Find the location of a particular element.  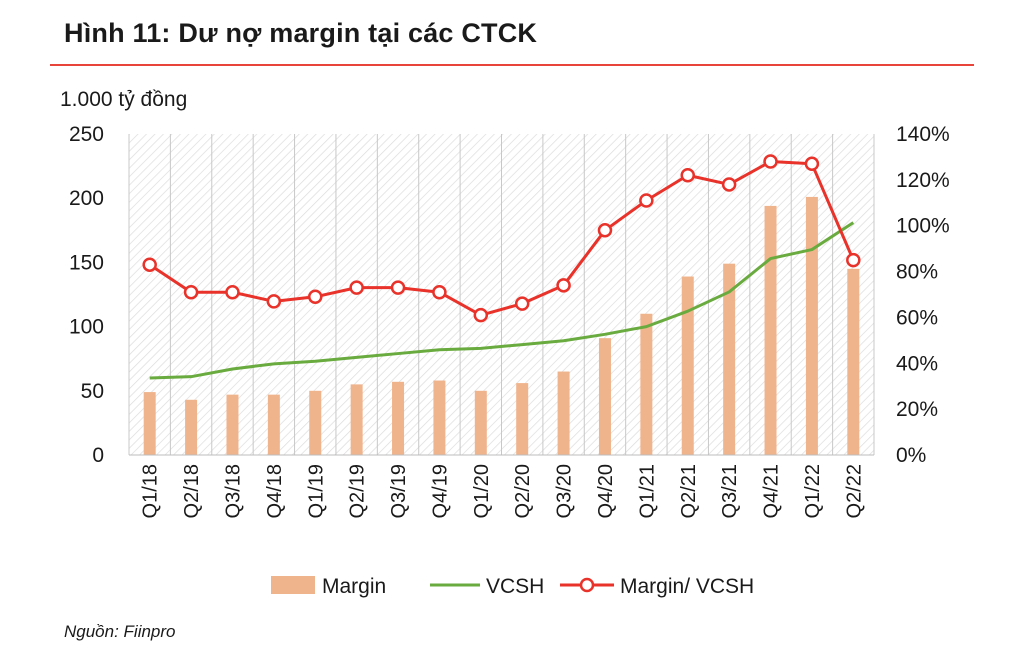

x-axis-tick-label: Q2/21 is located at coordinates (689, 491).